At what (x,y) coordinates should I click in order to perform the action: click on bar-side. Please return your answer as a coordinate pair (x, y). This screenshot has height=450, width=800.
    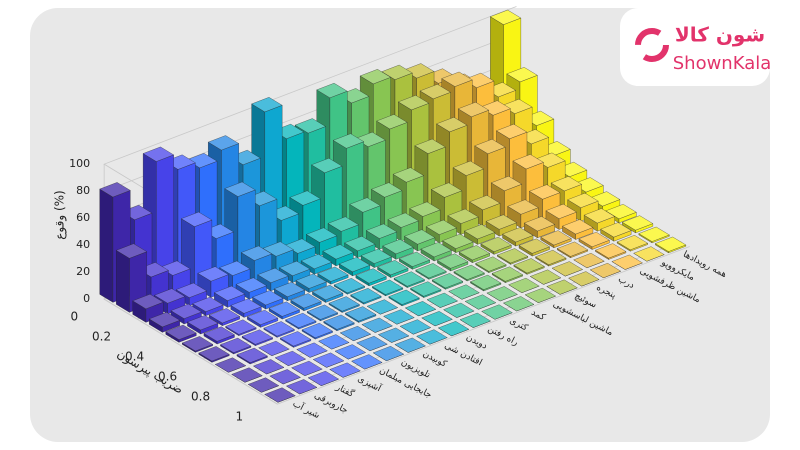
    Looking at the image, I should click on (123, 281).